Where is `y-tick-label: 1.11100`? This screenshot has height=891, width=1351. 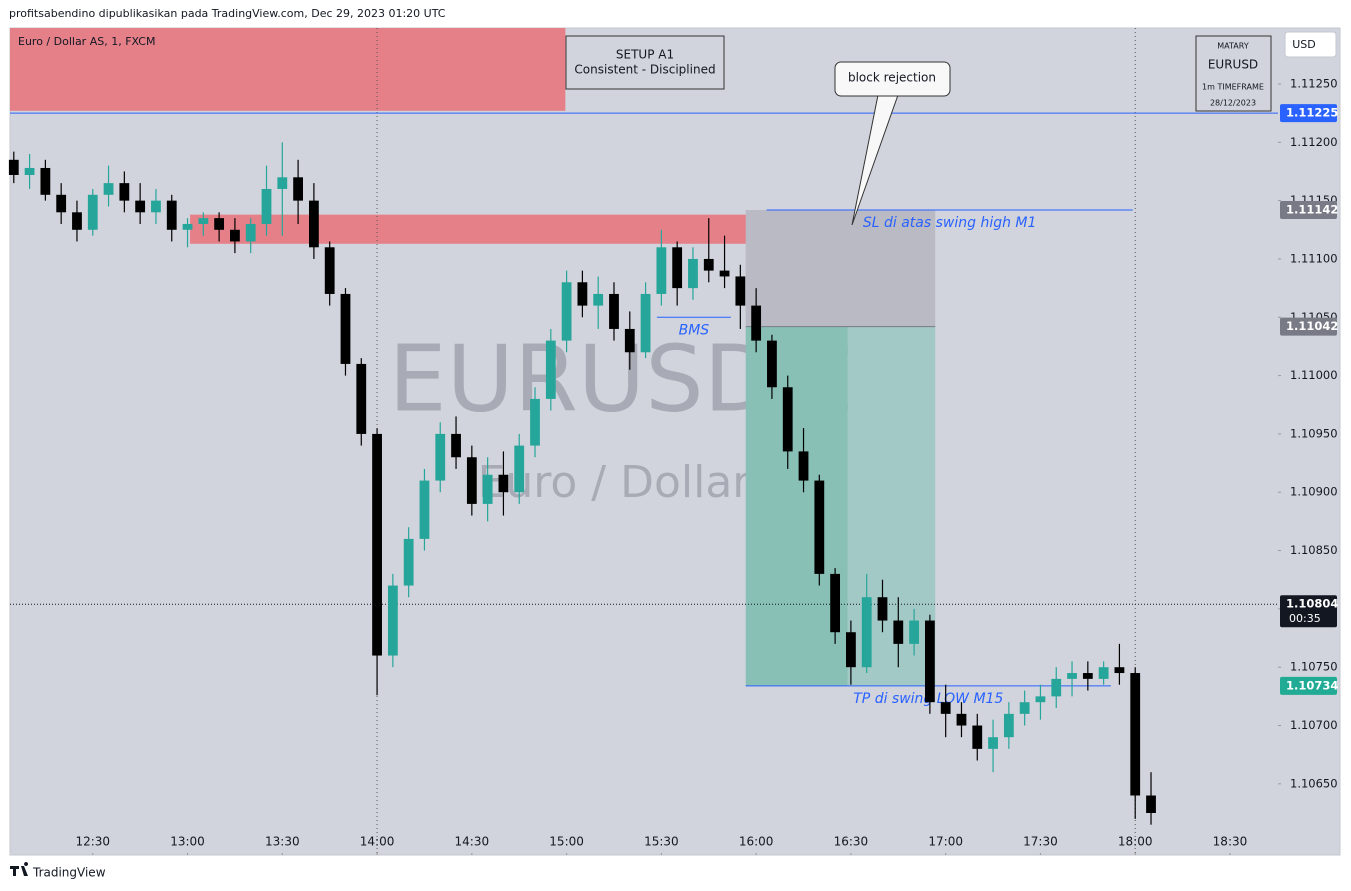
y-tick-label: 1.11100 is located at coordinates (1314, 258).